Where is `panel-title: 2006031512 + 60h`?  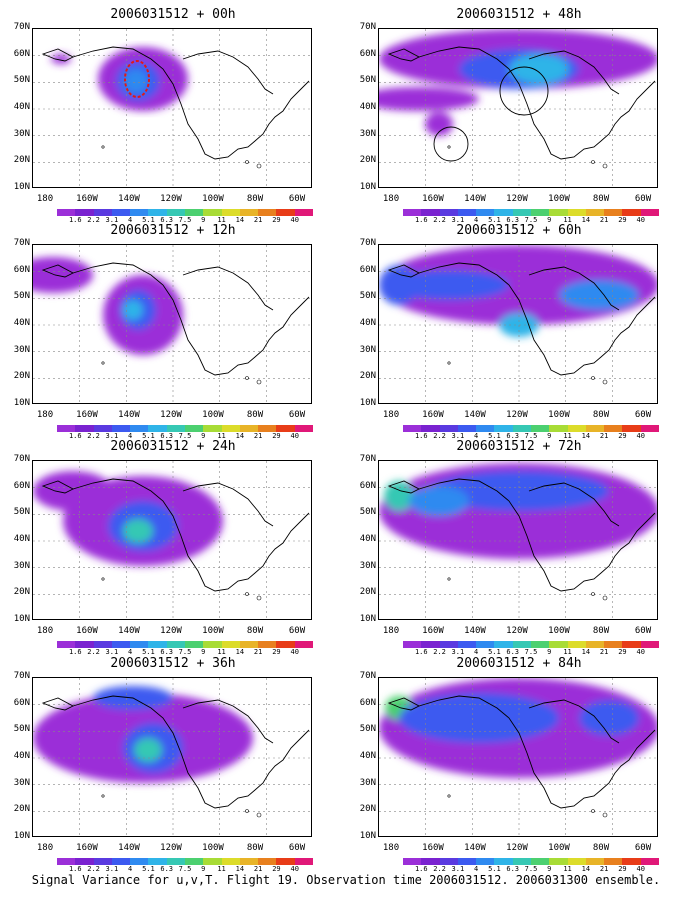
panel-title: 2006031512 + 60h is located at coordinates (519, 230).